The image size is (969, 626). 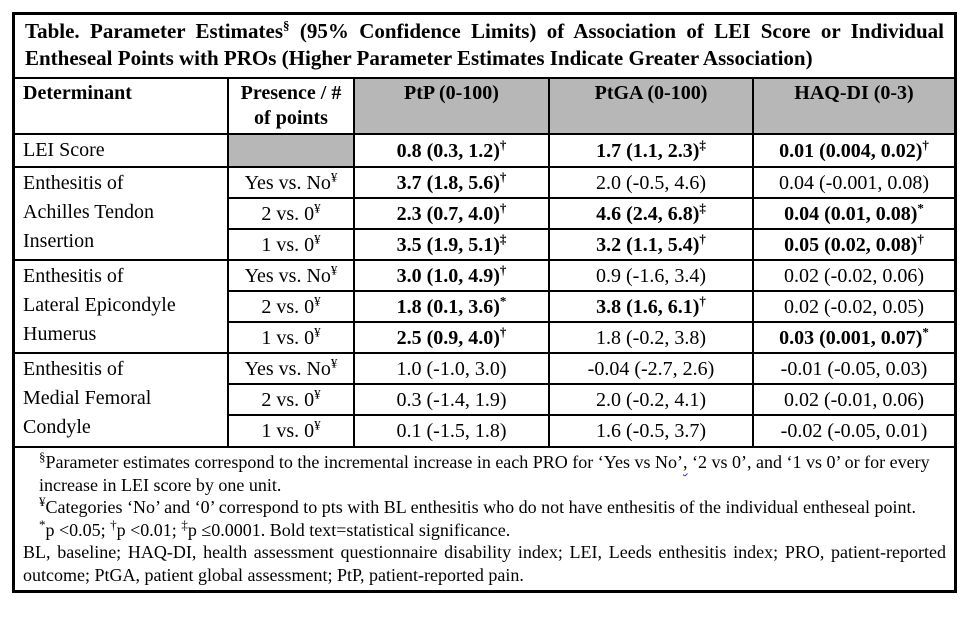 What do you see at coordinates (648, 306) in the screenshot?
I see `estimate-value: 3.8 (1.6, 6.1)` at bounding box center [648, 306].